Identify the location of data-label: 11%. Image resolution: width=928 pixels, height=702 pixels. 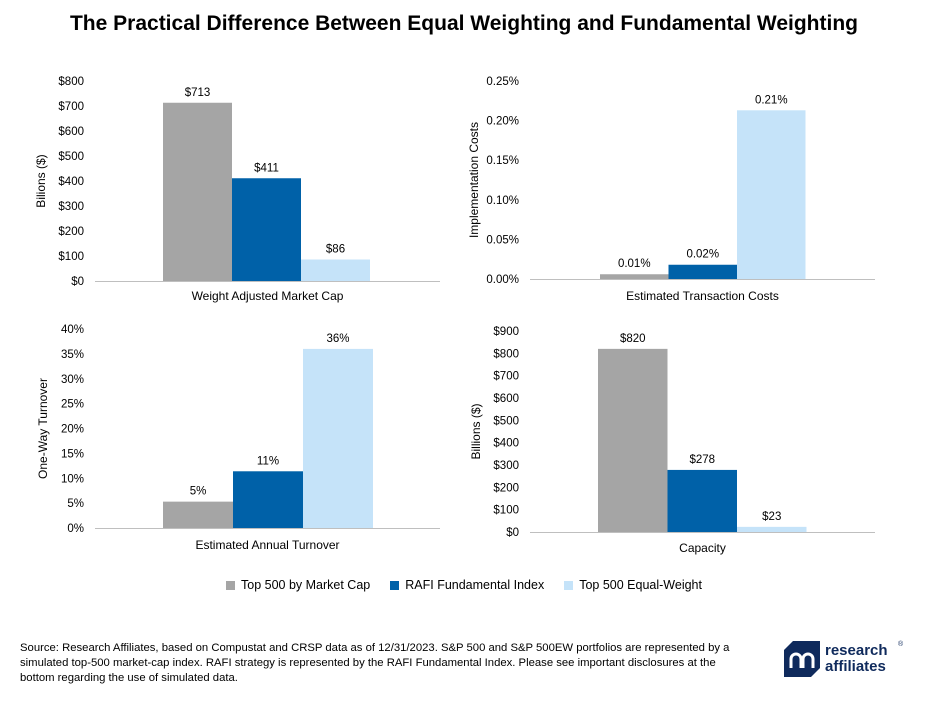
(268, 461).